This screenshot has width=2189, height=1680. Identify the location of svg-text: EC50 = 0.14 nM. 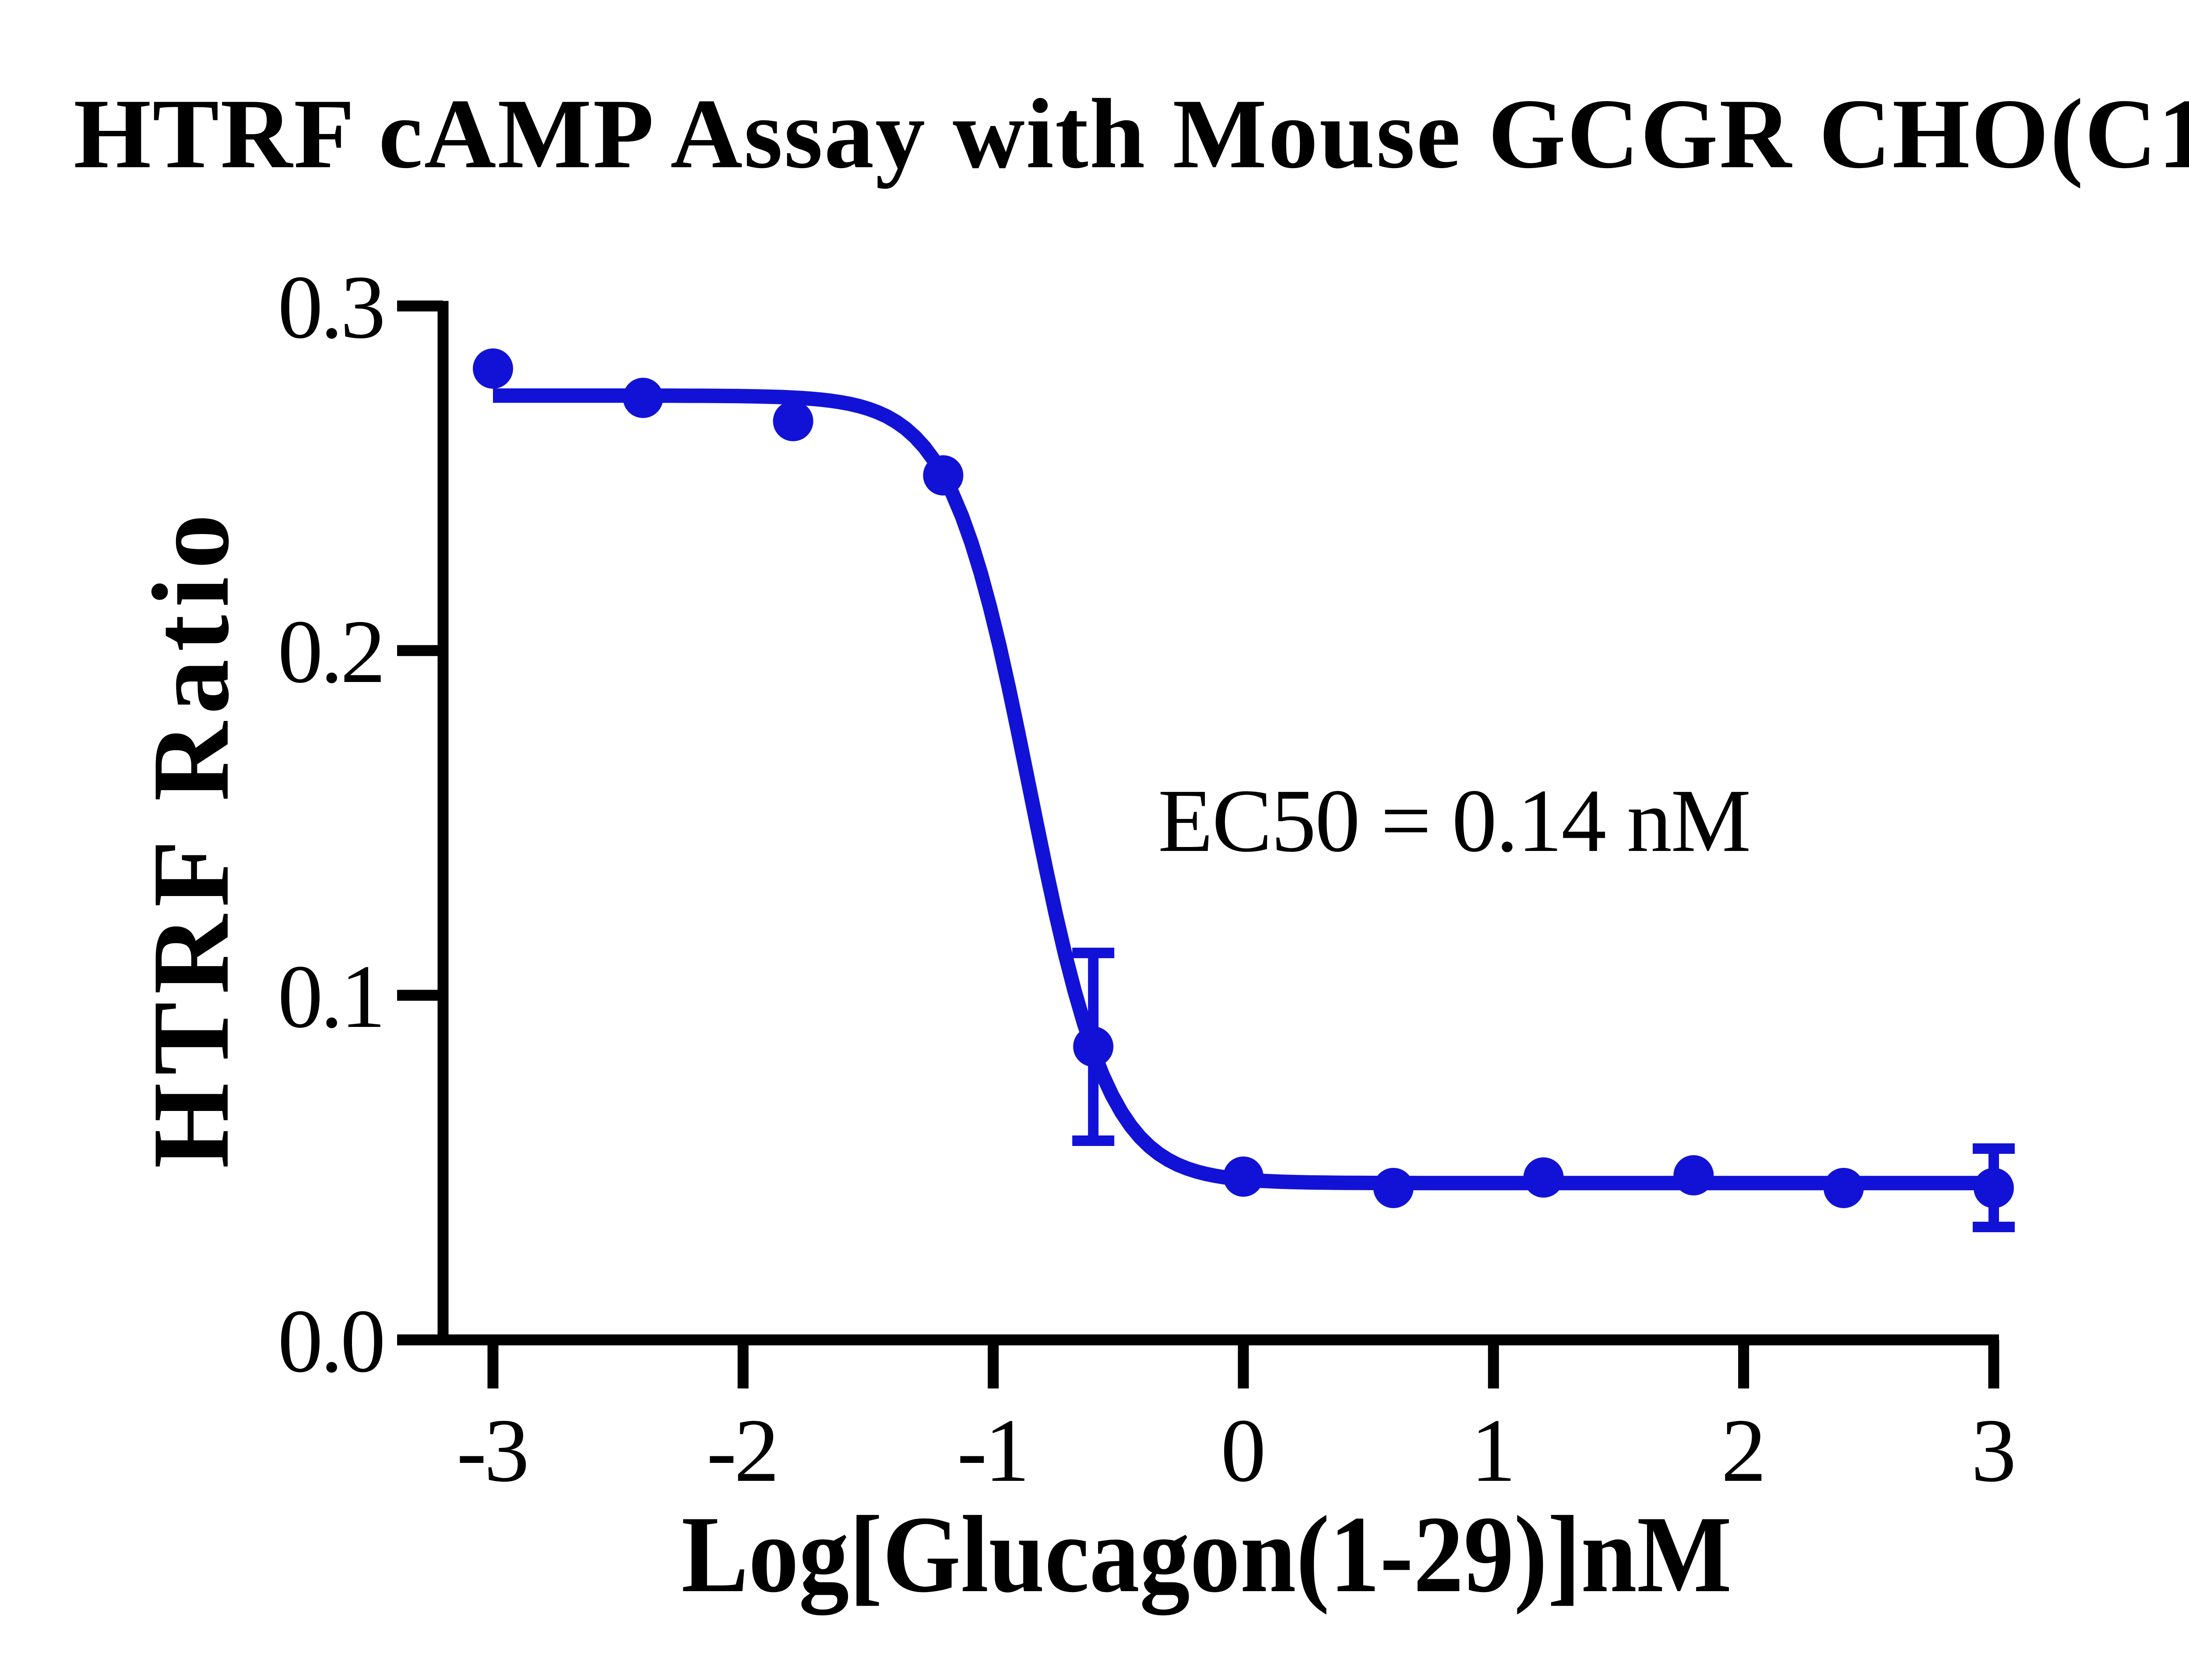
(1454, 820).